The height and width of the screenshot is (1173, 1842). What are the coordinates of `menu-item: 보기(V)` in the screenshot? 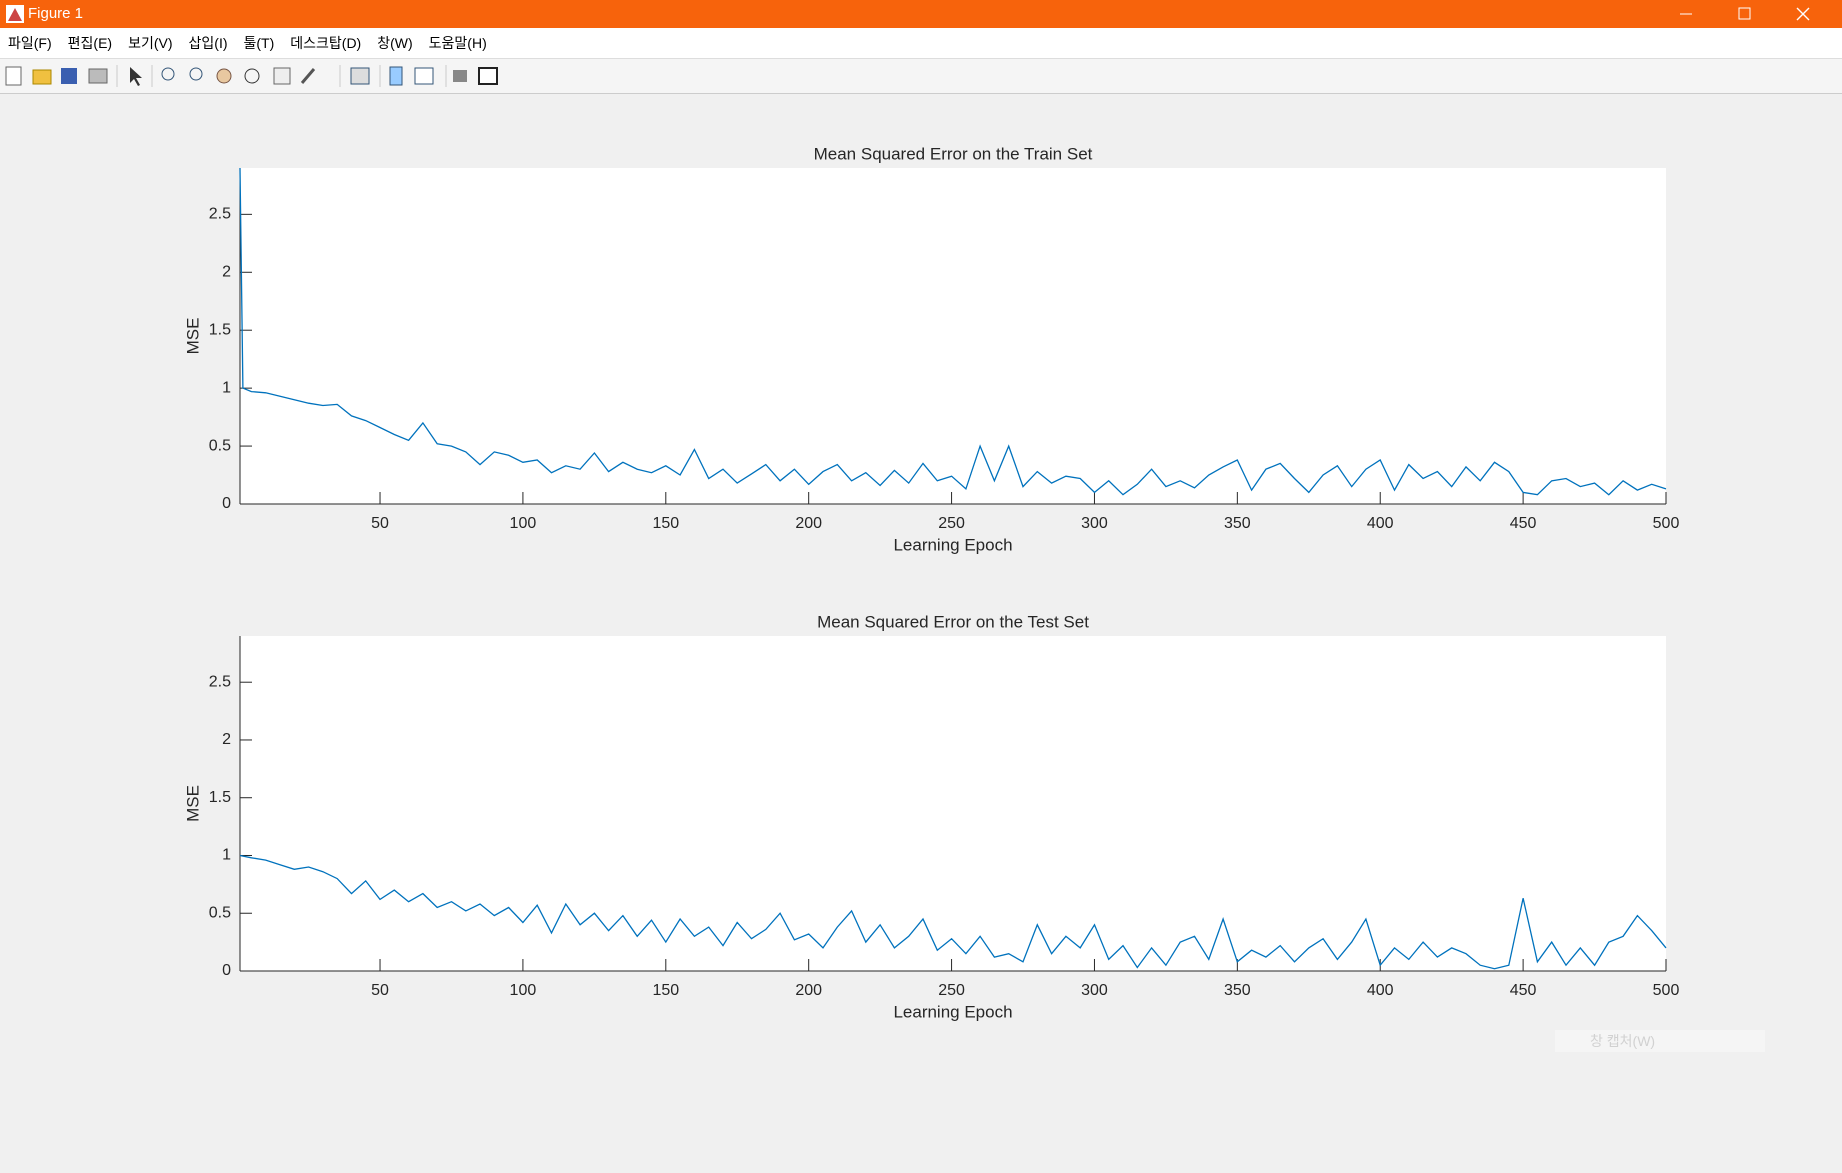 It's located at (150, 43).